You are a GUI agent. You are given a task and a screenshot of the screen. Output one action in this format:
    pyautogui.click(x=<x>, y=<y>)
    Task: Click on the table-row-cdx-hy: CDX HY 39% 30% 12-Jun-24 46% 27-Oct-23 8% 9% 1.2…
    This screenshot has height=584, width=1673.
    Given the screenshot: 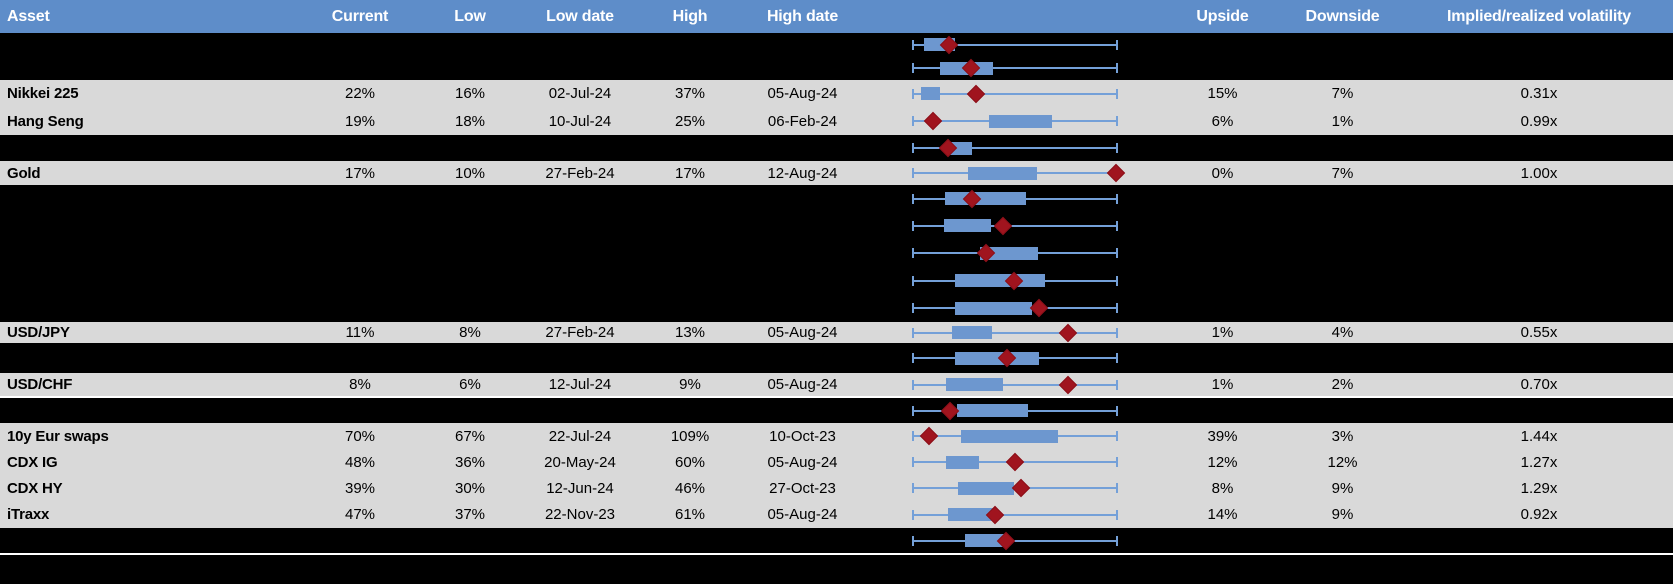 What is the action you would take?
    pyautogui.click(x=836, y=488)
    